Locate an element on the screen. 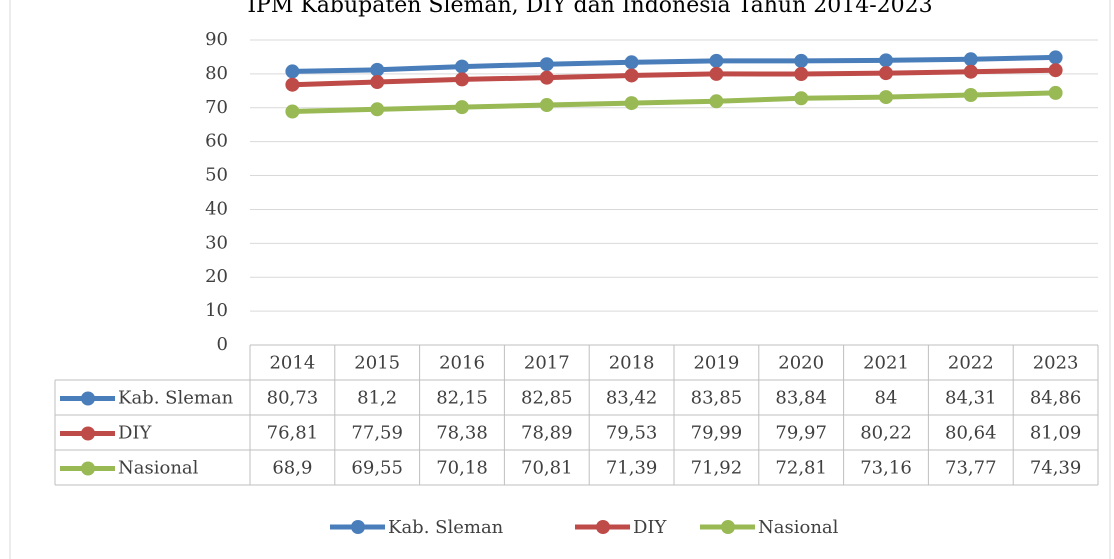 This screenshot has width=1114, height=559. table-value: 74,39 is located at coordinates (1056, 468).